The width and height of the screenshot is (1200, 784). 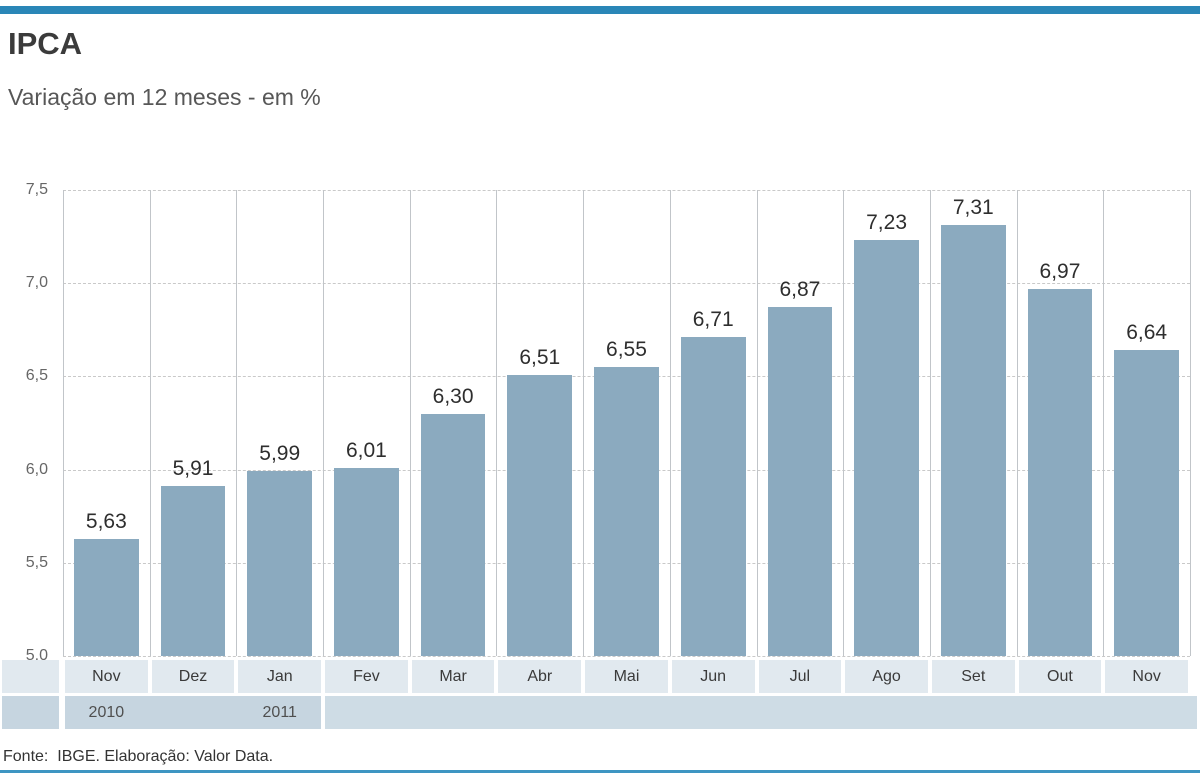 What do you see at coordinates (279, 712) in the screenshot?
I see `year-label: 2011` at bounding box center [279, 712].